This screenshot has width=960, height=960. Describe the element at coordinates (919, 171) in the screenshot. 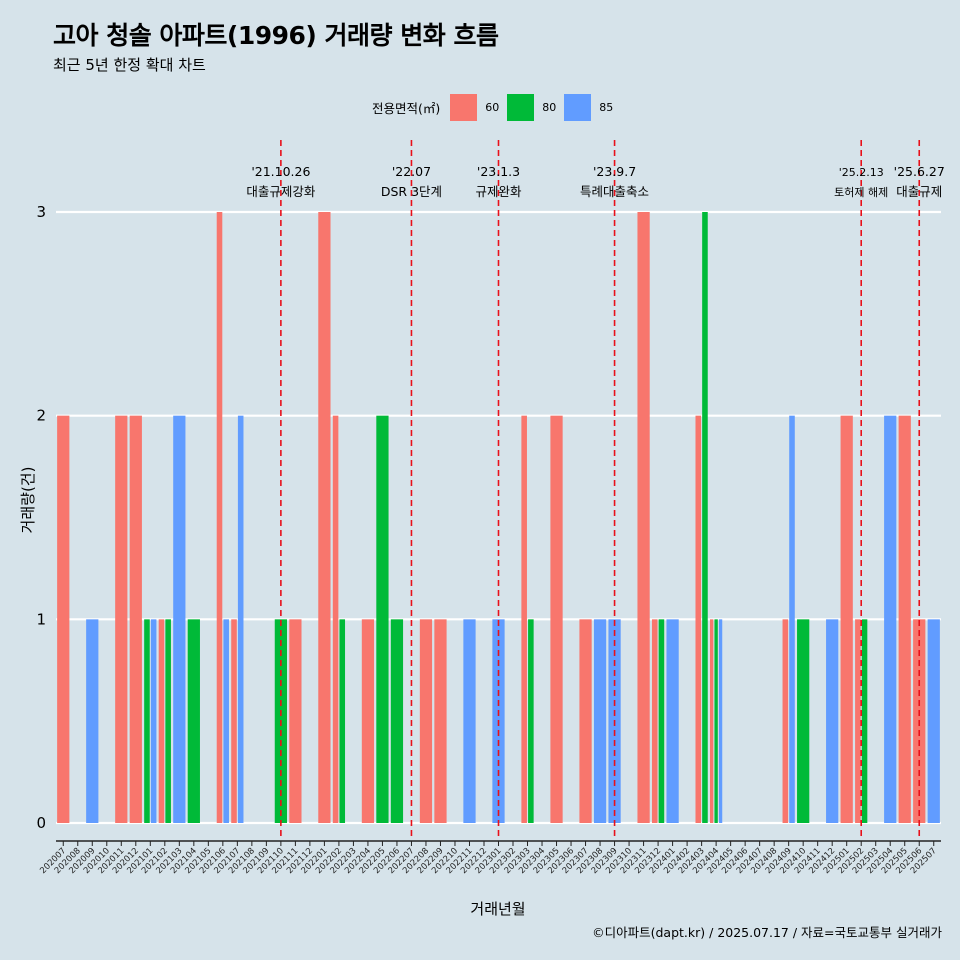

I see `annotation-date-5: '25.6.27` at that location.